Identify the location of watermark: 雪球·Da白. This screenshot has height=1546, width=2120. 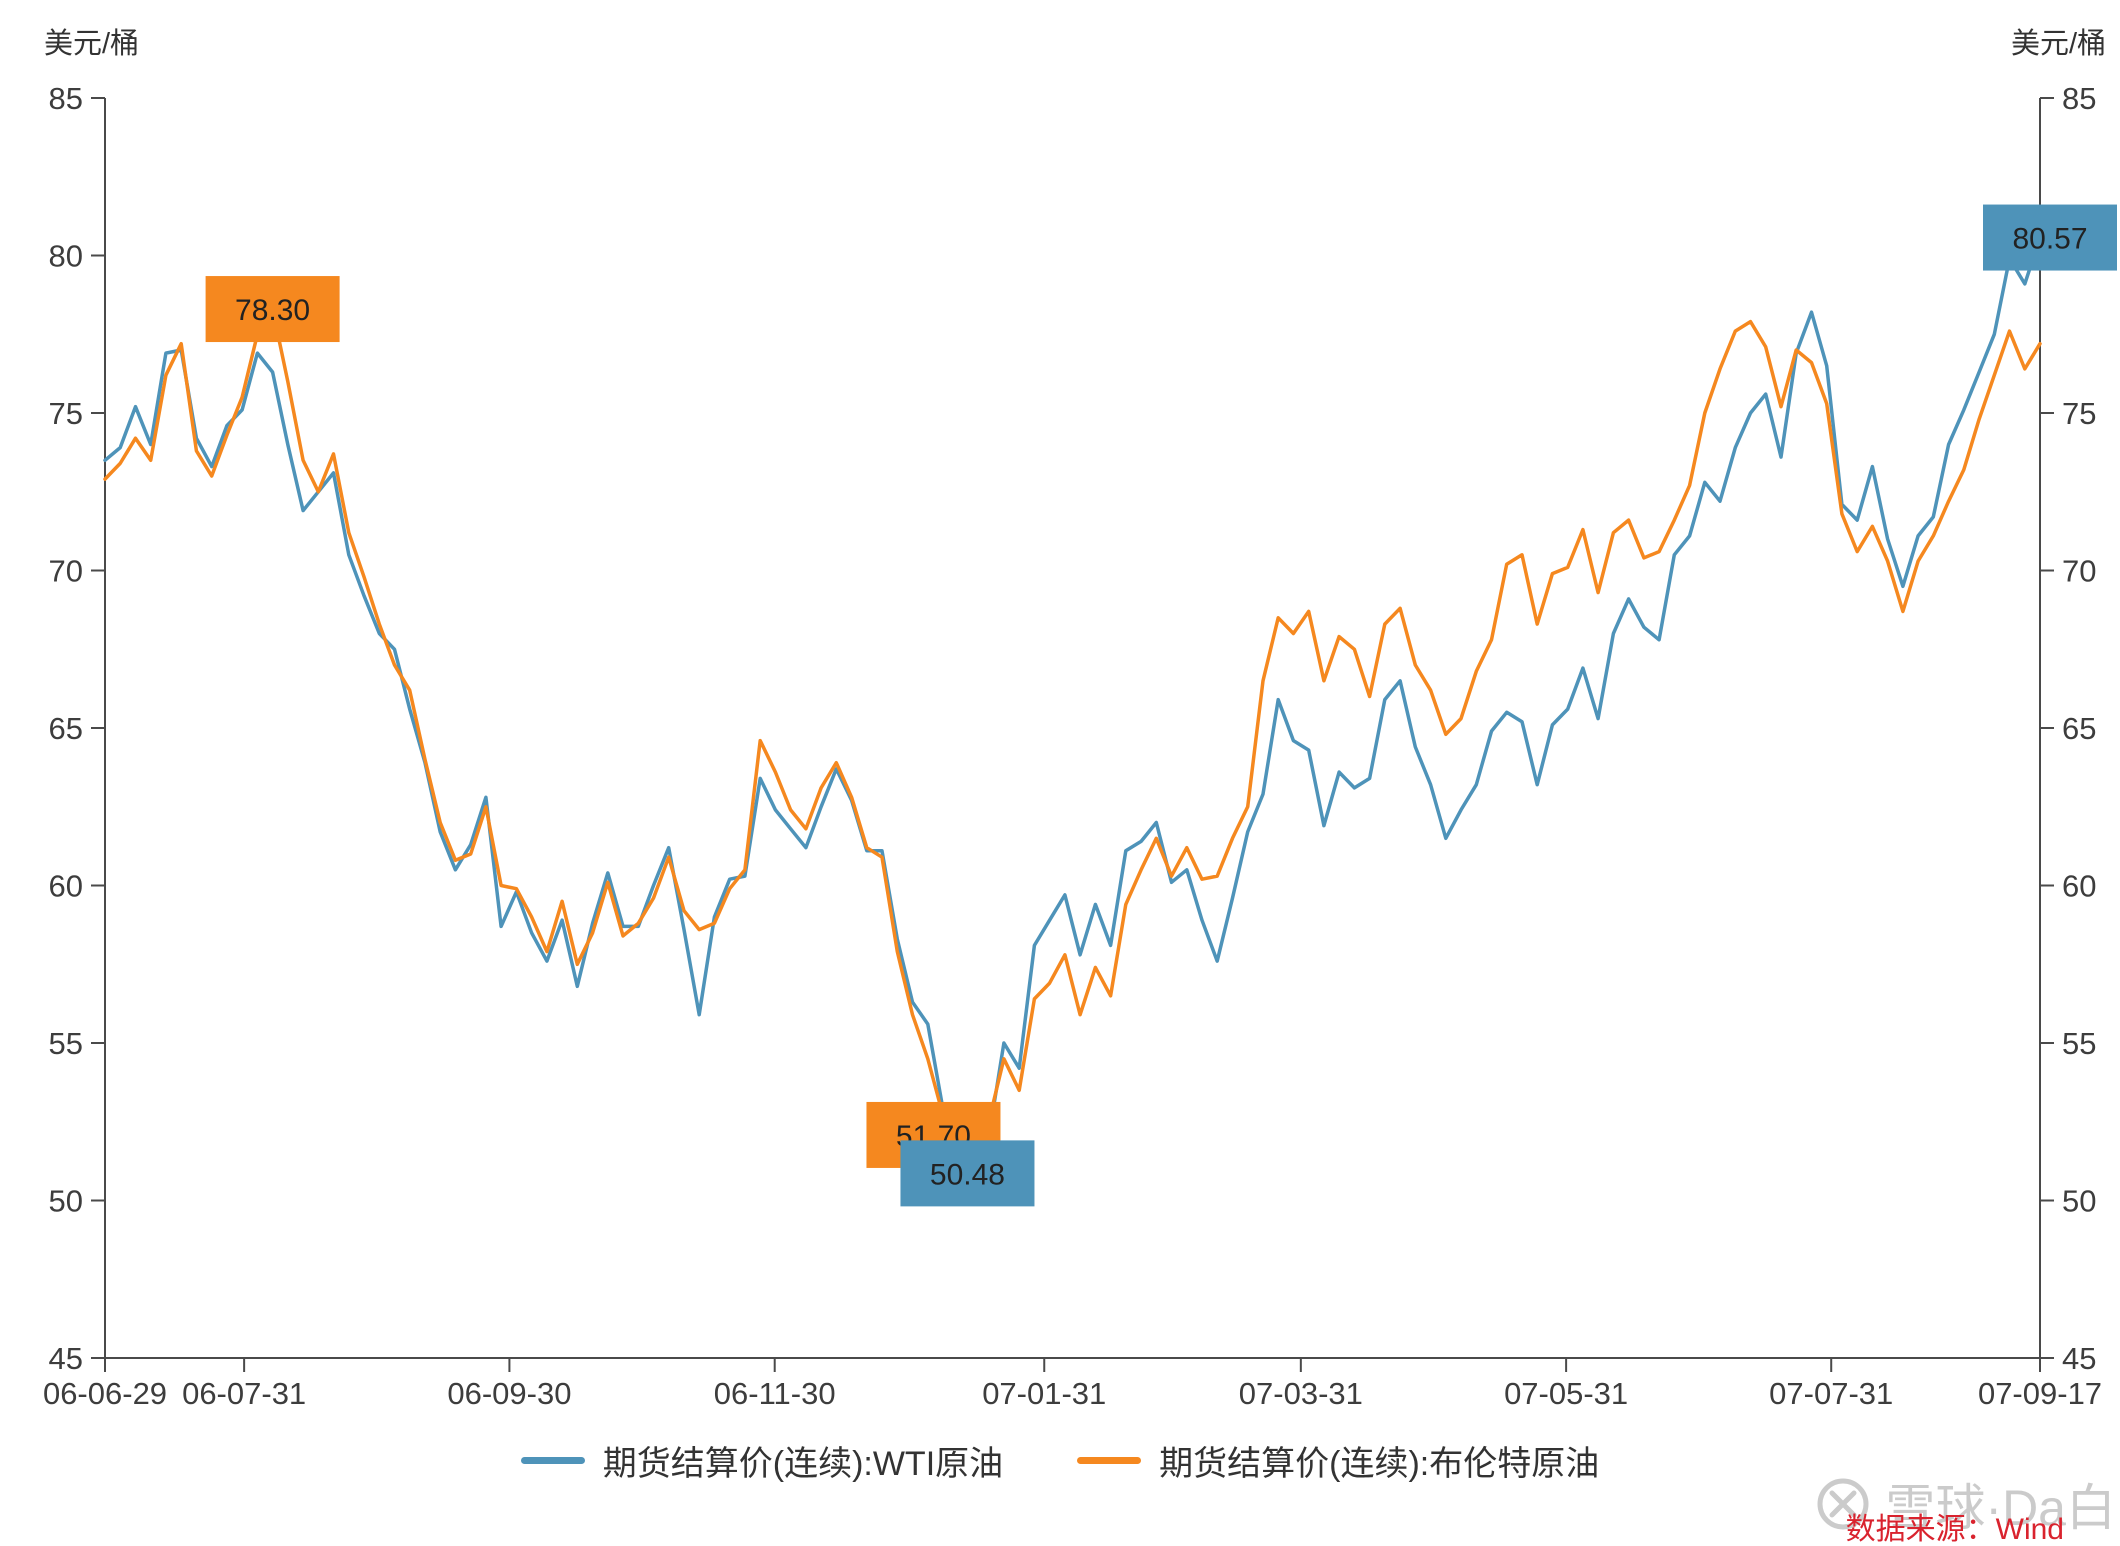
(1965, 1504).